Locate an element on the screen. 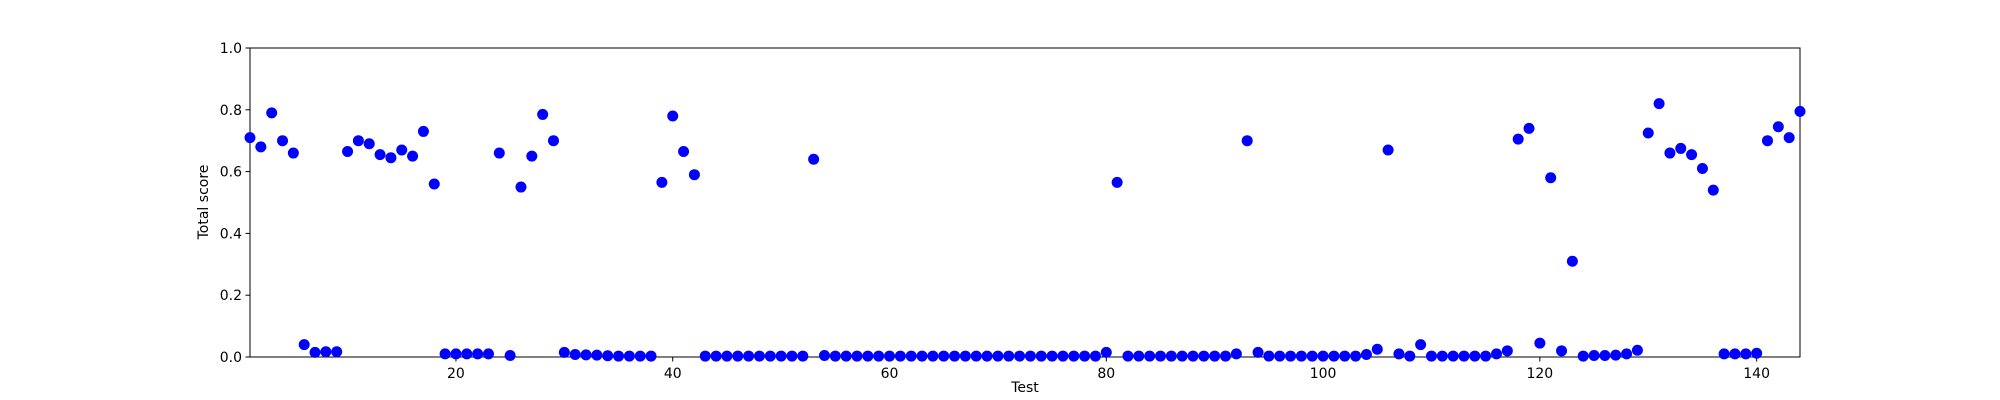 The width and height of the screenshot is (2000, 400). x-tick-label: 40 is located at coordinates (673, 374).